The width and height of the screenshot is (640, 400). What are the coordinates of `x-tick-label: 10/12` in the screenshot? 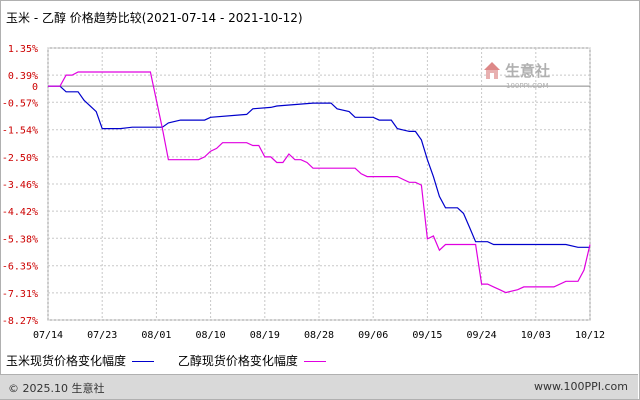 It's located at (590, 335).